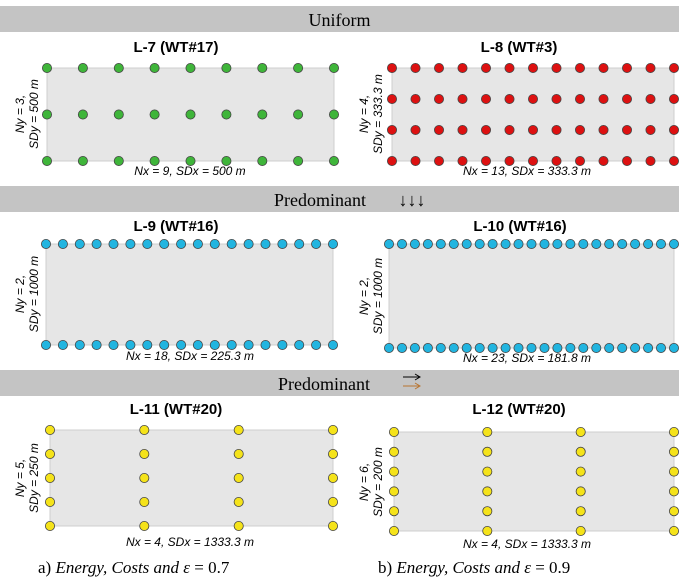  I want to click on y-axis-label-line1: Ny = 3,, so click(20, 114).